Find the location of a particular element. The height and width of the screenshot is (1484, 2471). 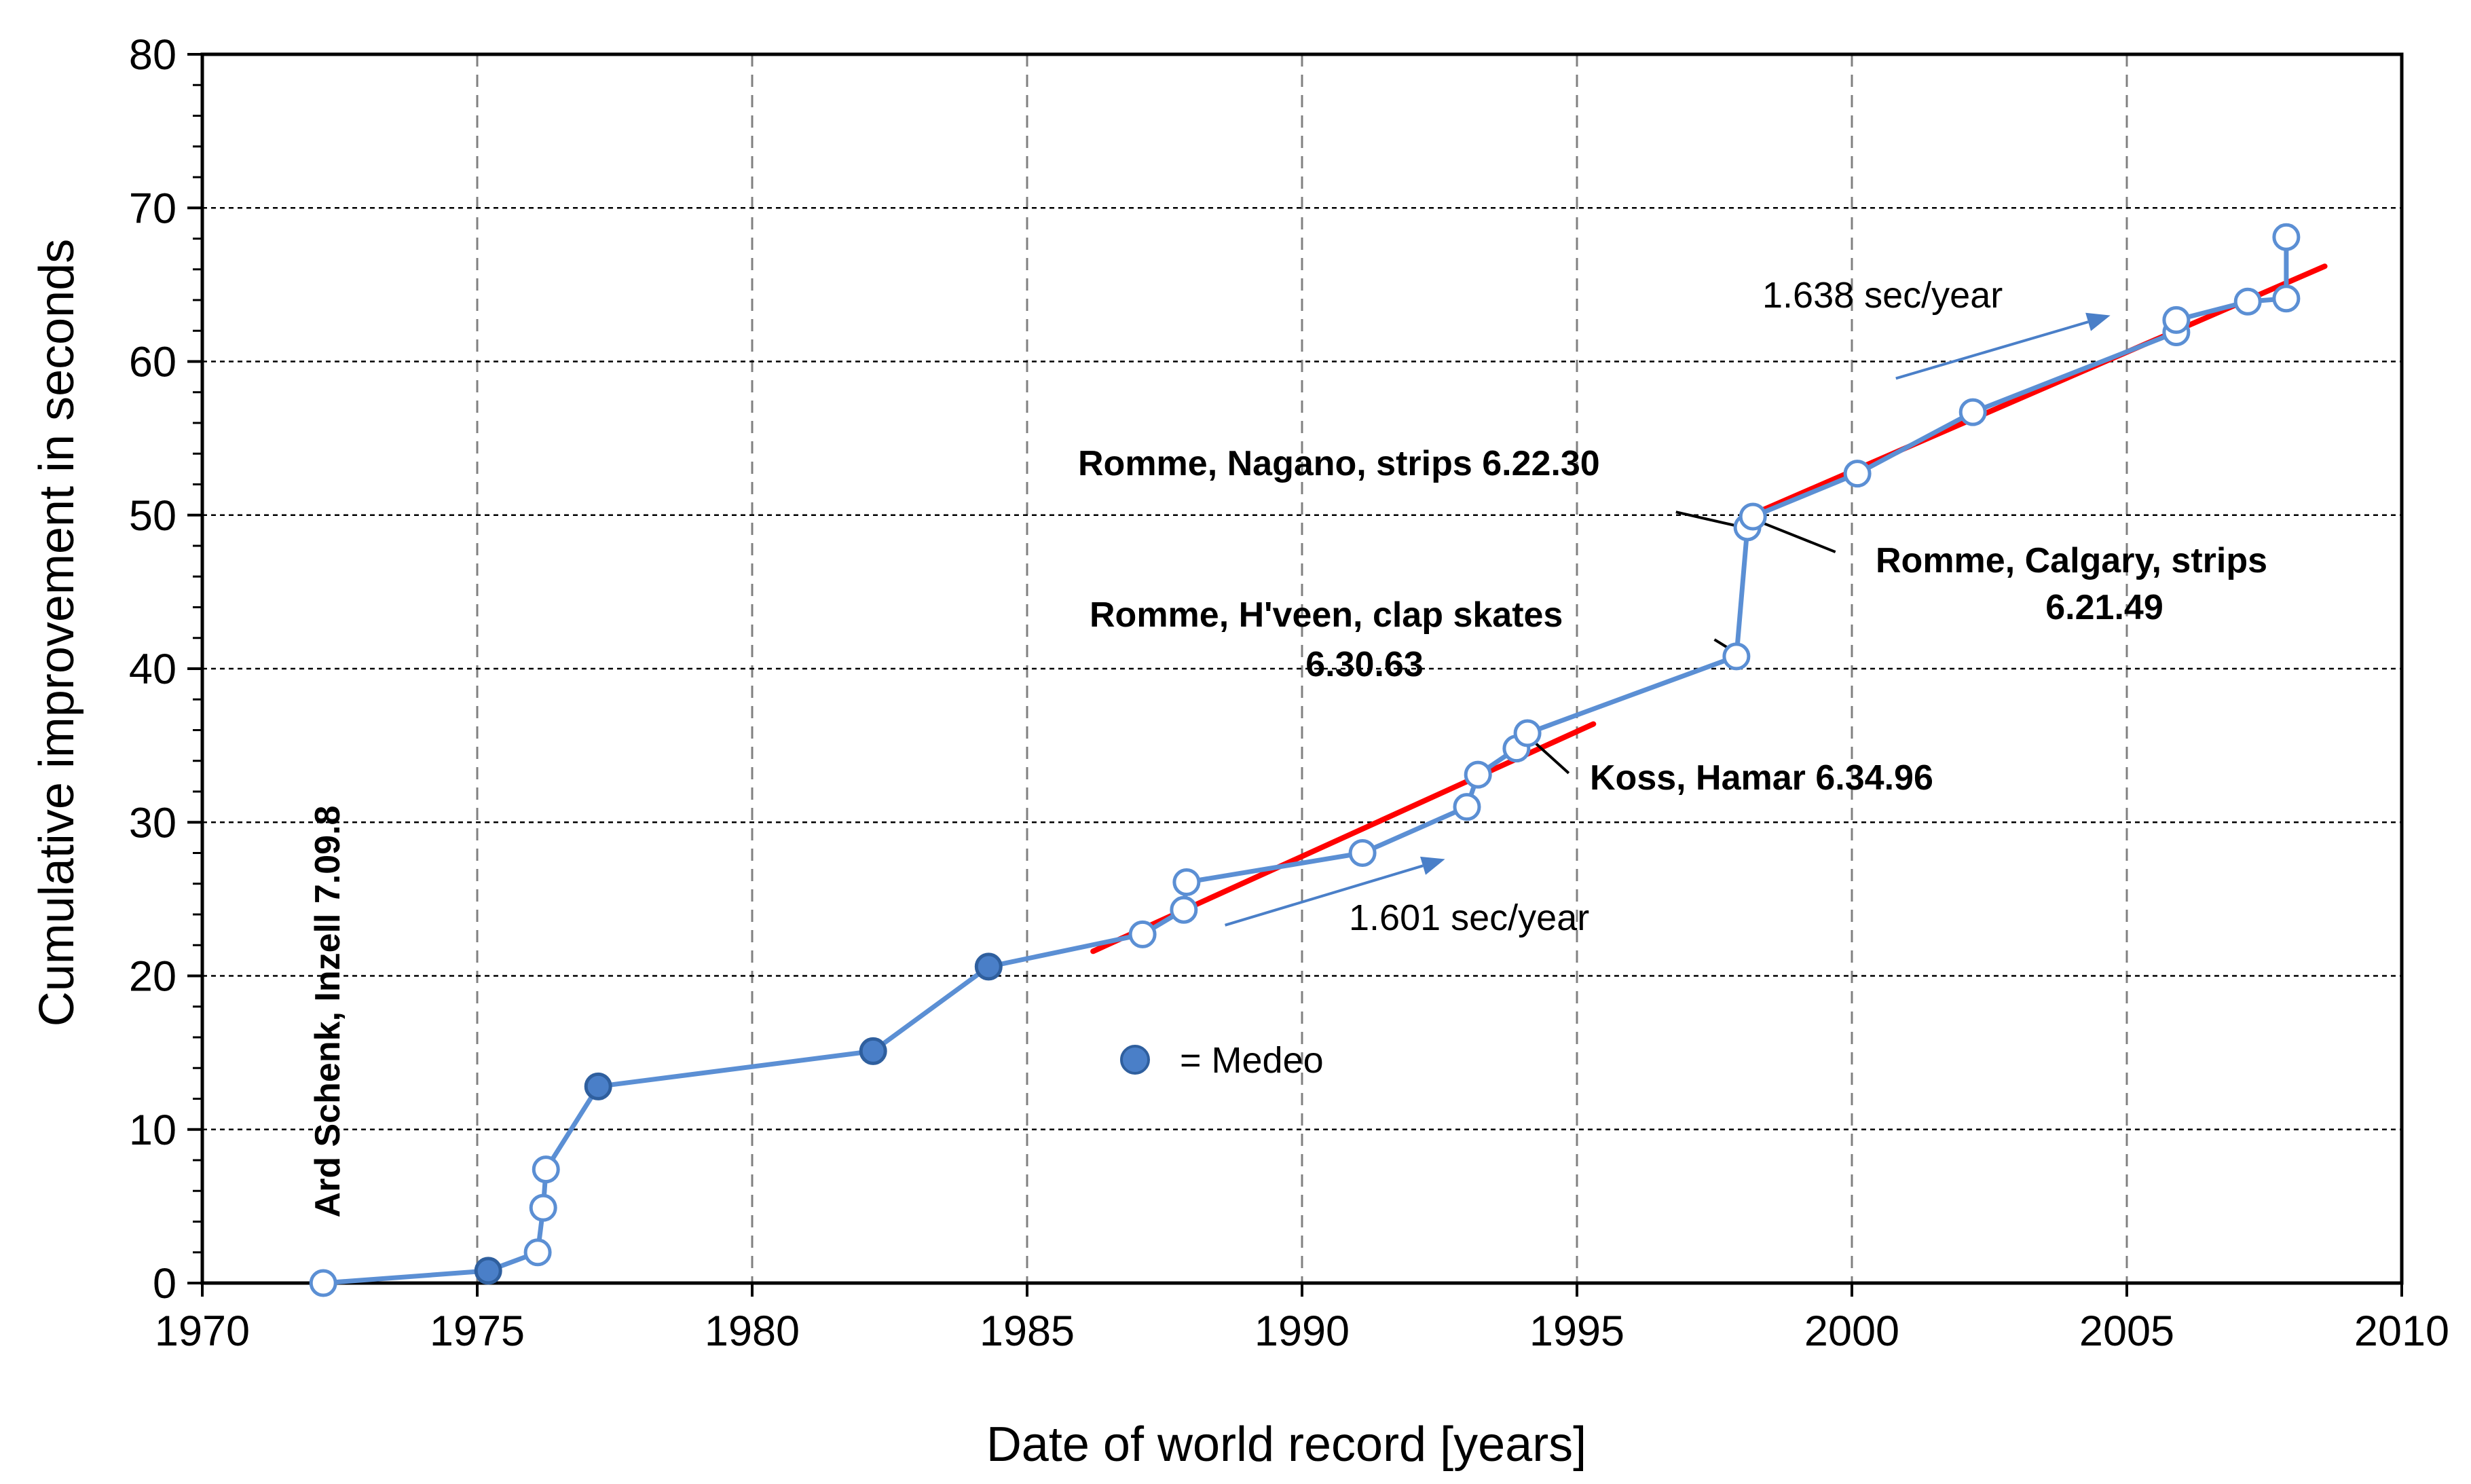

x-tick-label: 1990 is located at coordinates (1302, 1331).